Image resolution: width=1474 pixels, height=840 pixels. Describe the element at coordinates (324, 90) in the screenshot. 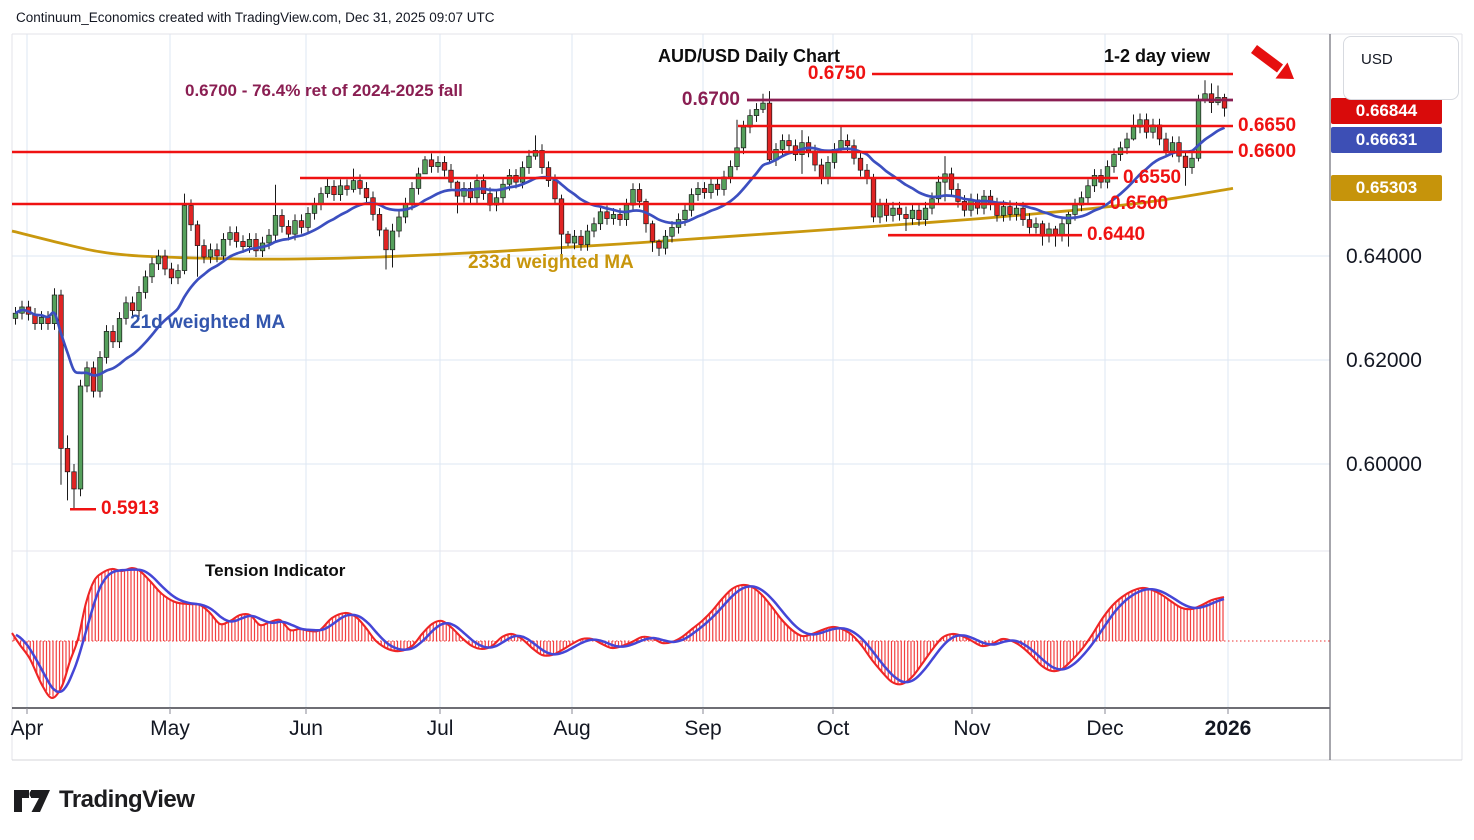

I see `retracement-annotation: 0.6700 - 76.4% ret of 2024-2025 fall` at that location.